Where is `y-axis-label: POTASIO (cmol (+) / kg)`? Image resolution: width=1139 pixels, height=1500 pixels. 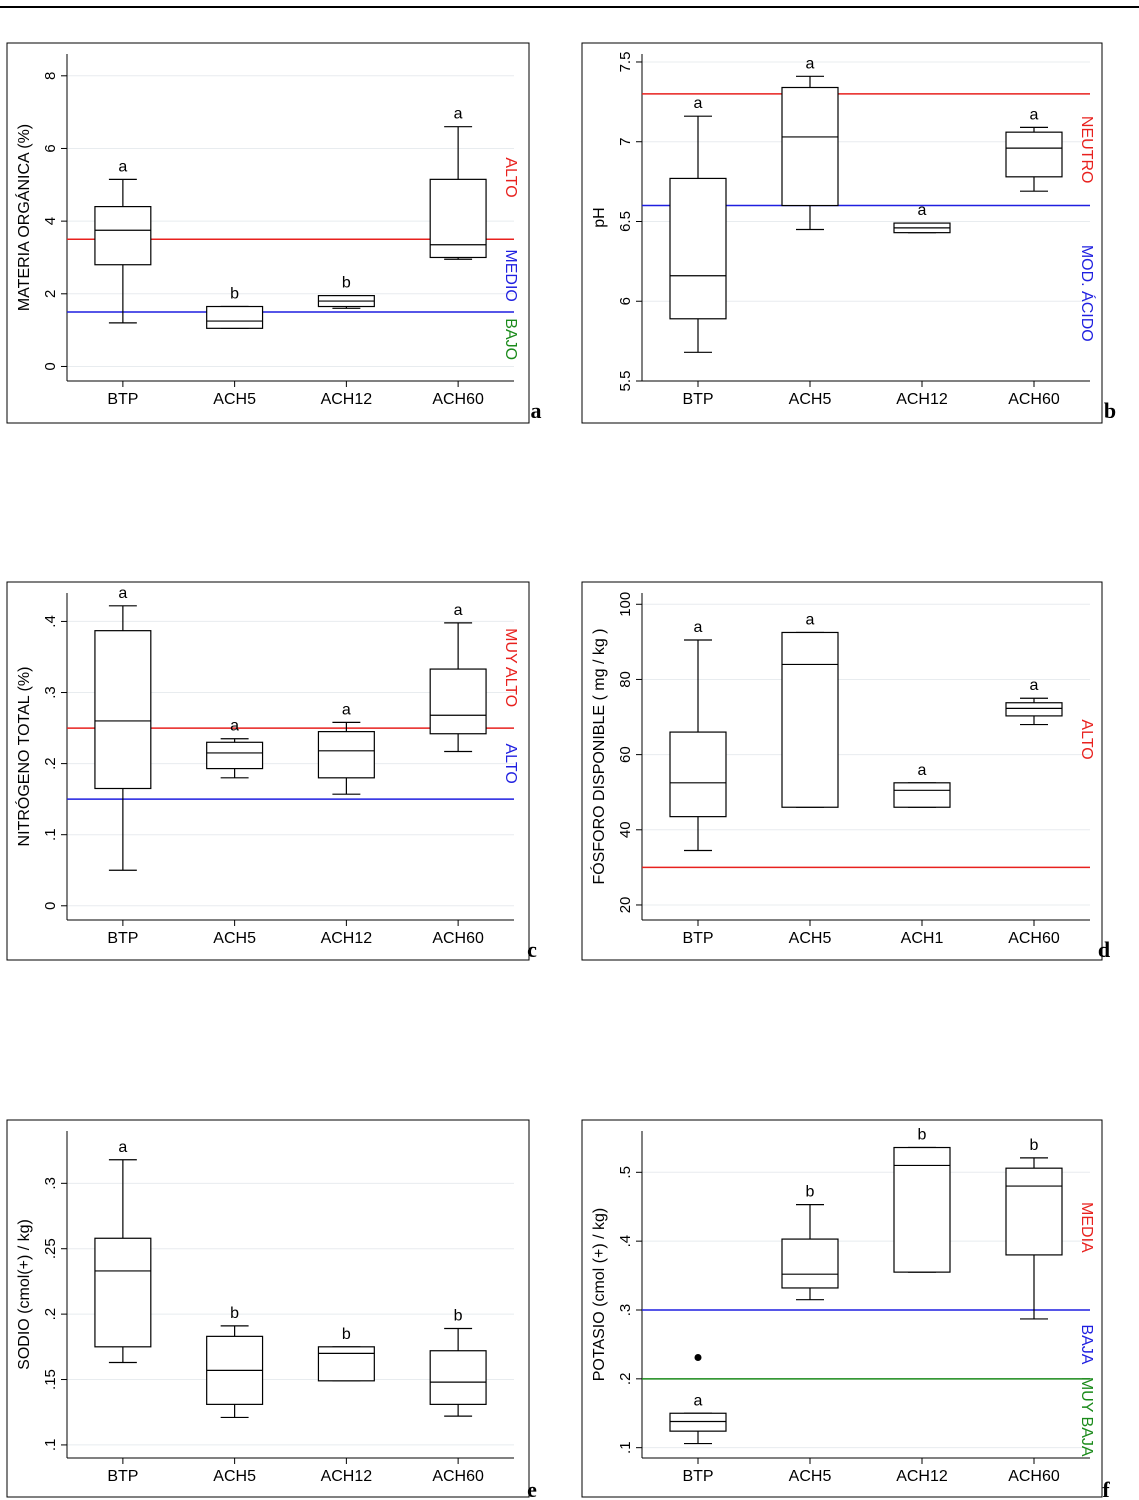 y-axis-label: POTASIO (cmol (+) / kg) is located at coordinates (599, 1295).